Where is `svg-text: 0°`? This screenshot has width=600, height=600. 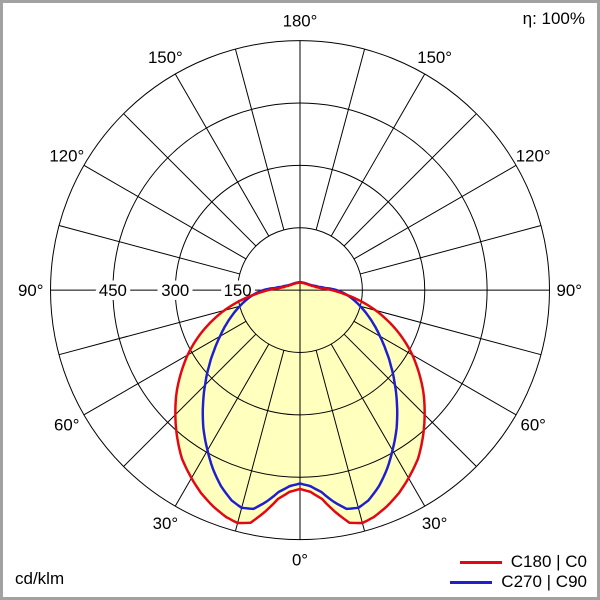 svg-text: 0° is located at coordinates (300, 559).